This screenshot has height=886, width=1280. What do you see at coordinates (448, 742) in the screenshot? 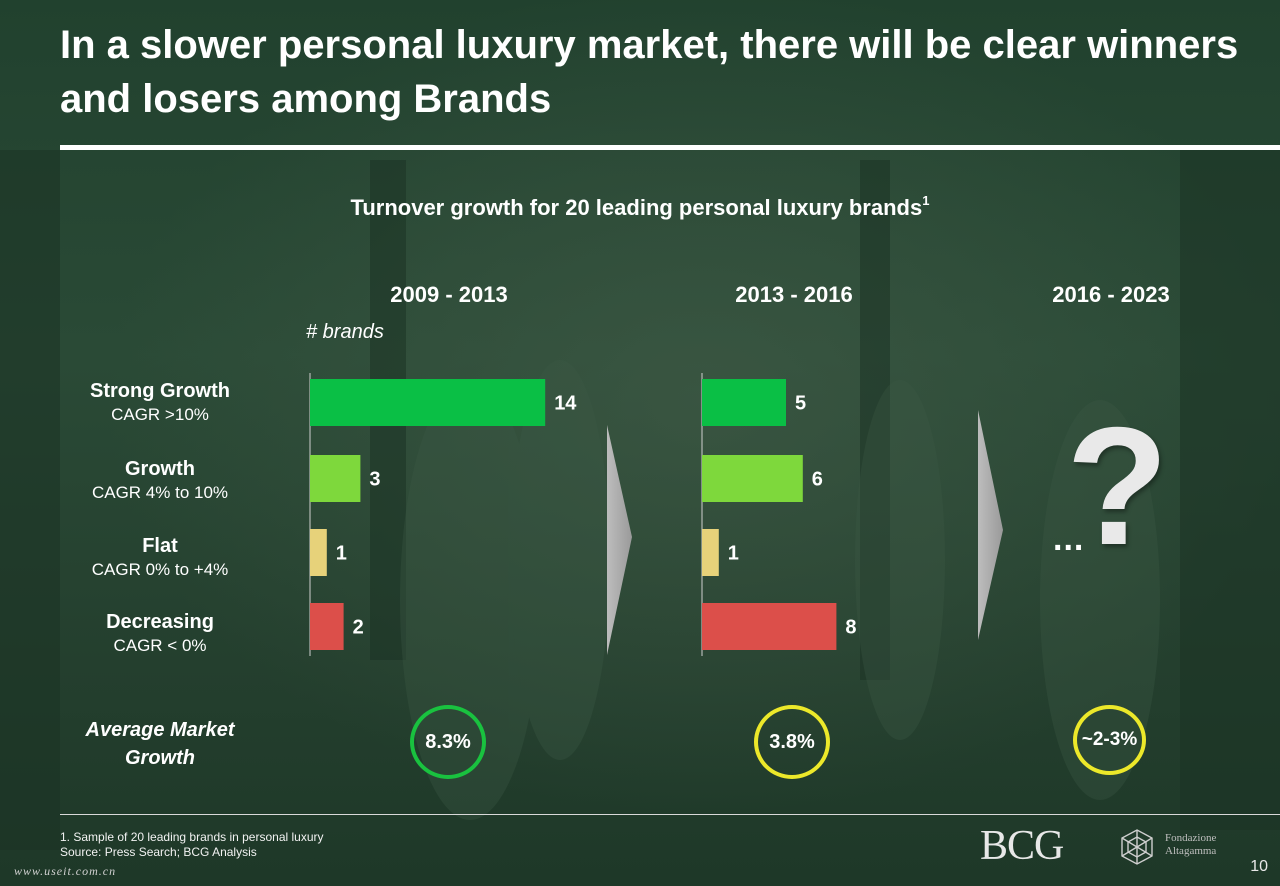
I see `growth-badge-2009-2013: 8.3%` at bounding box center [448, 742].